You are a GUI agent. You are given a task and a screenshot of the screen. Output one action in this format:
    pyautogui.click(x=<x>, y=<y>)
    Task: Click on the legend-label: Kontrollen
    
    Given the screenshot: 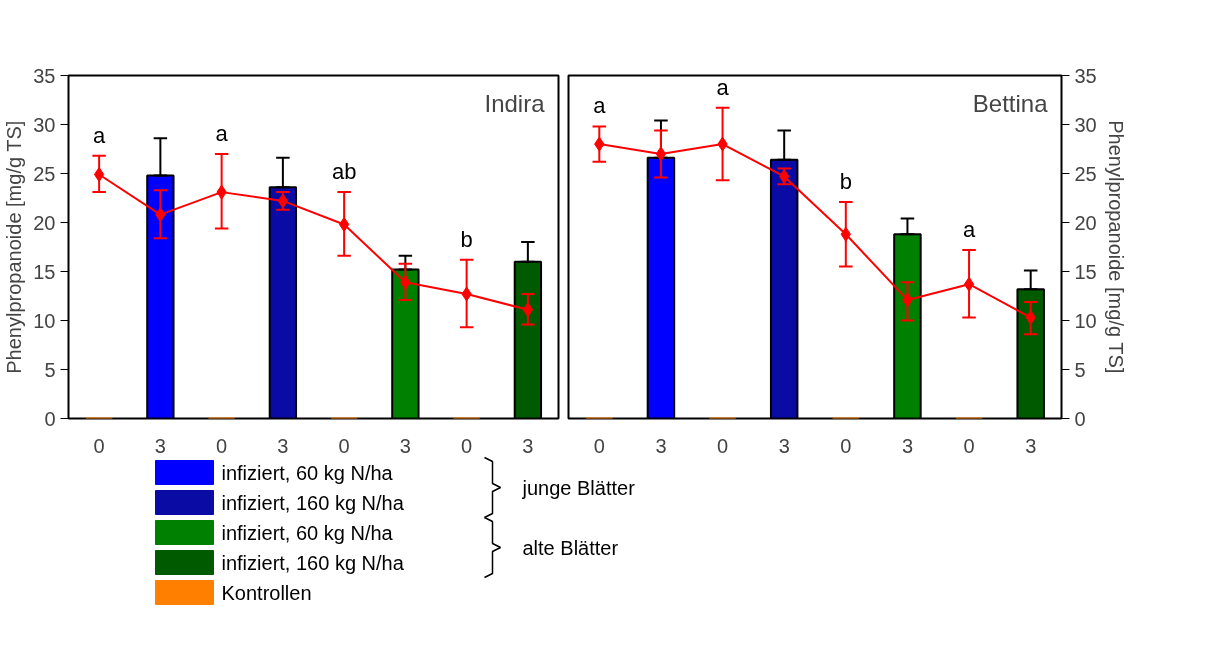 What is the action you would take?
    pyautogui.click(x=266, y=592)
    